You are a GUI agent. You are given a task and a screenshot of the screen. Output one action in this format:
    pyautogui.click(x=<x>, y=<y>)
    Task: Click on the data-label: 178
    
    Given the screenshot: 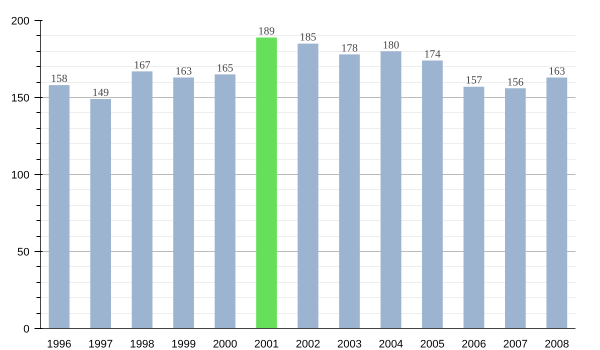 What is the action you would take?
    pyautogui.click(x=349, y=48)
    